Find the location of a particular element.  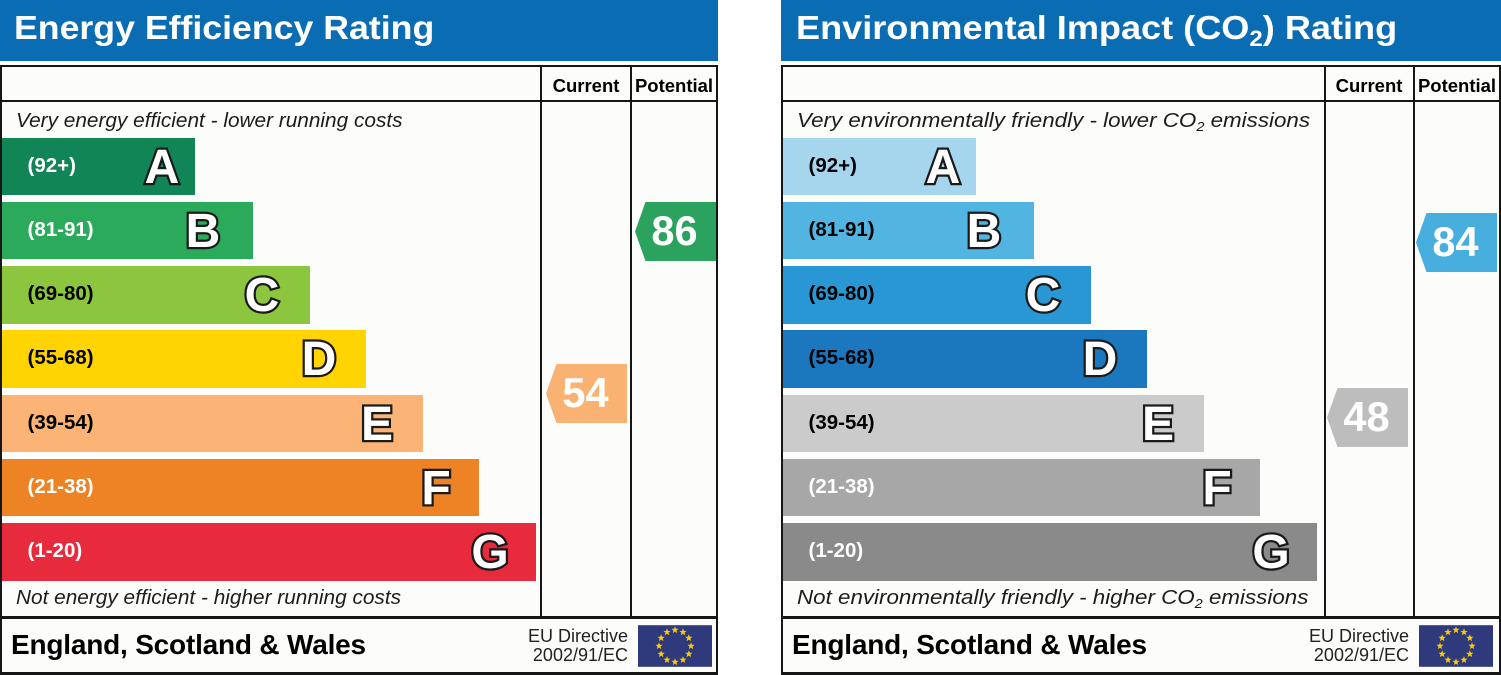

svg-text: 84 is located at coordinates (1455, 241).